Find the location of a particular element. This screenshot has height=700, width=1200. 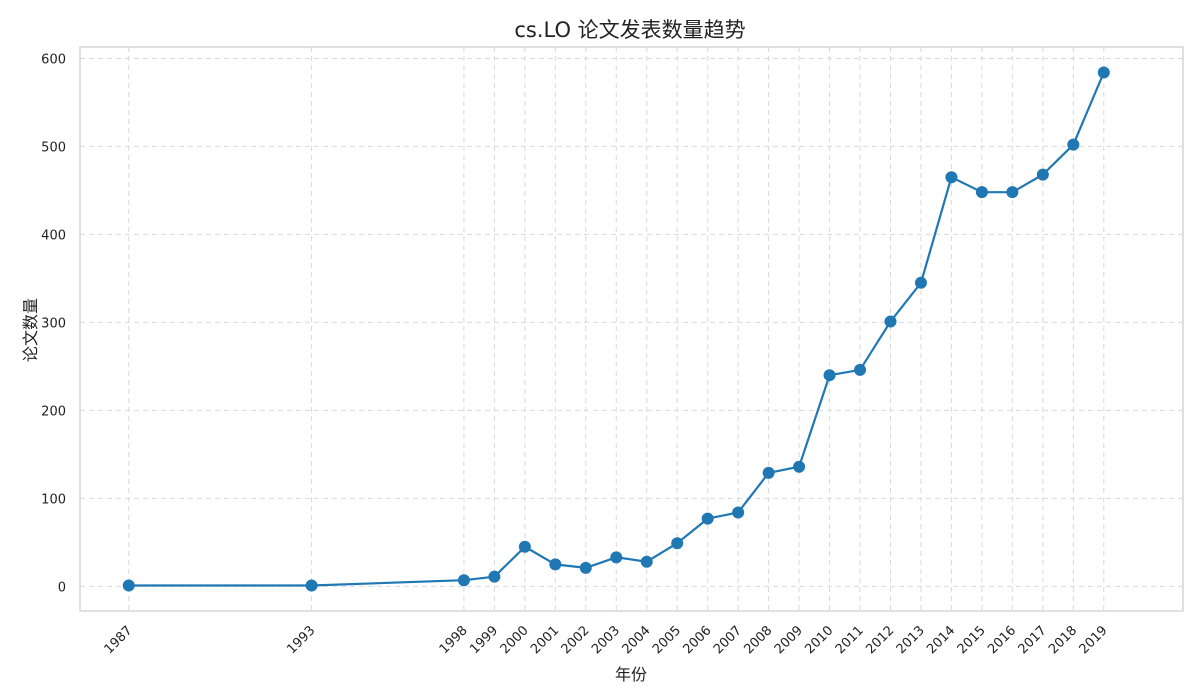

y-tick-label: 200 is located at coordinates (53, 411).